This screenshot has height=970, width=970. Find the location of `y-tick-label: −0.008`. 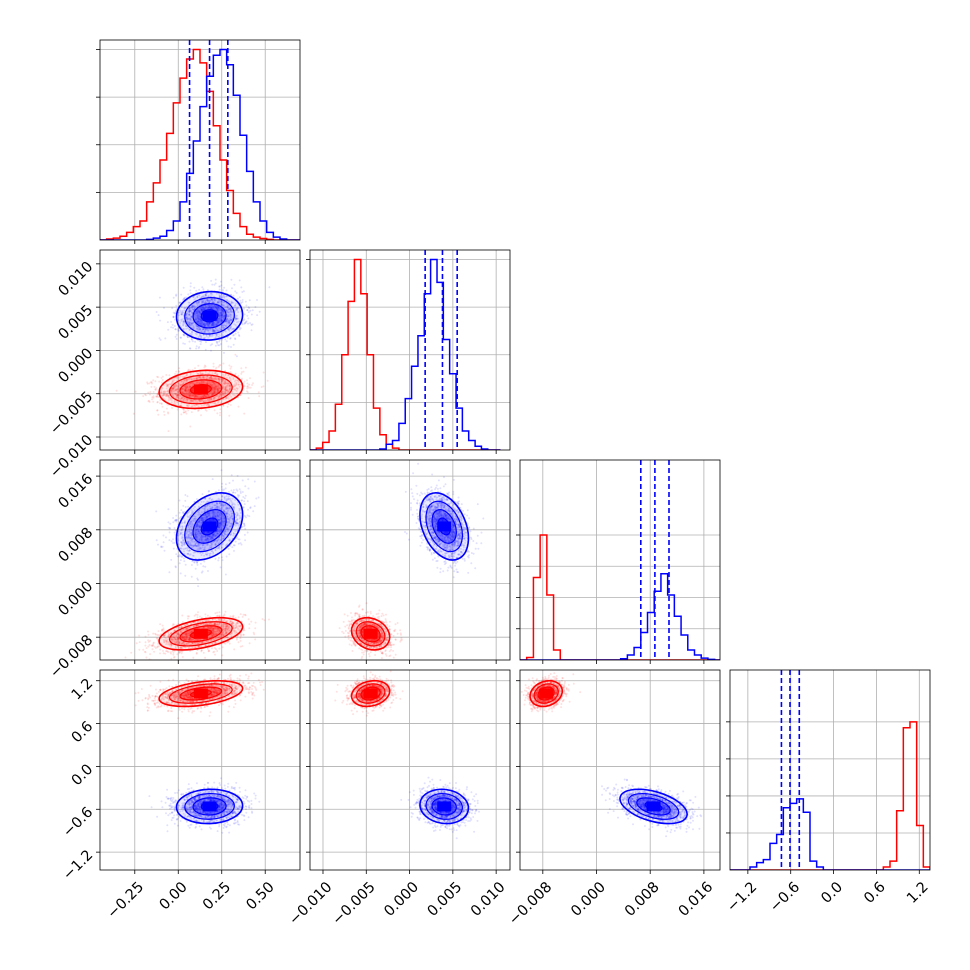

y-tick-label: −0.008 is located at coordinates (71, 656).